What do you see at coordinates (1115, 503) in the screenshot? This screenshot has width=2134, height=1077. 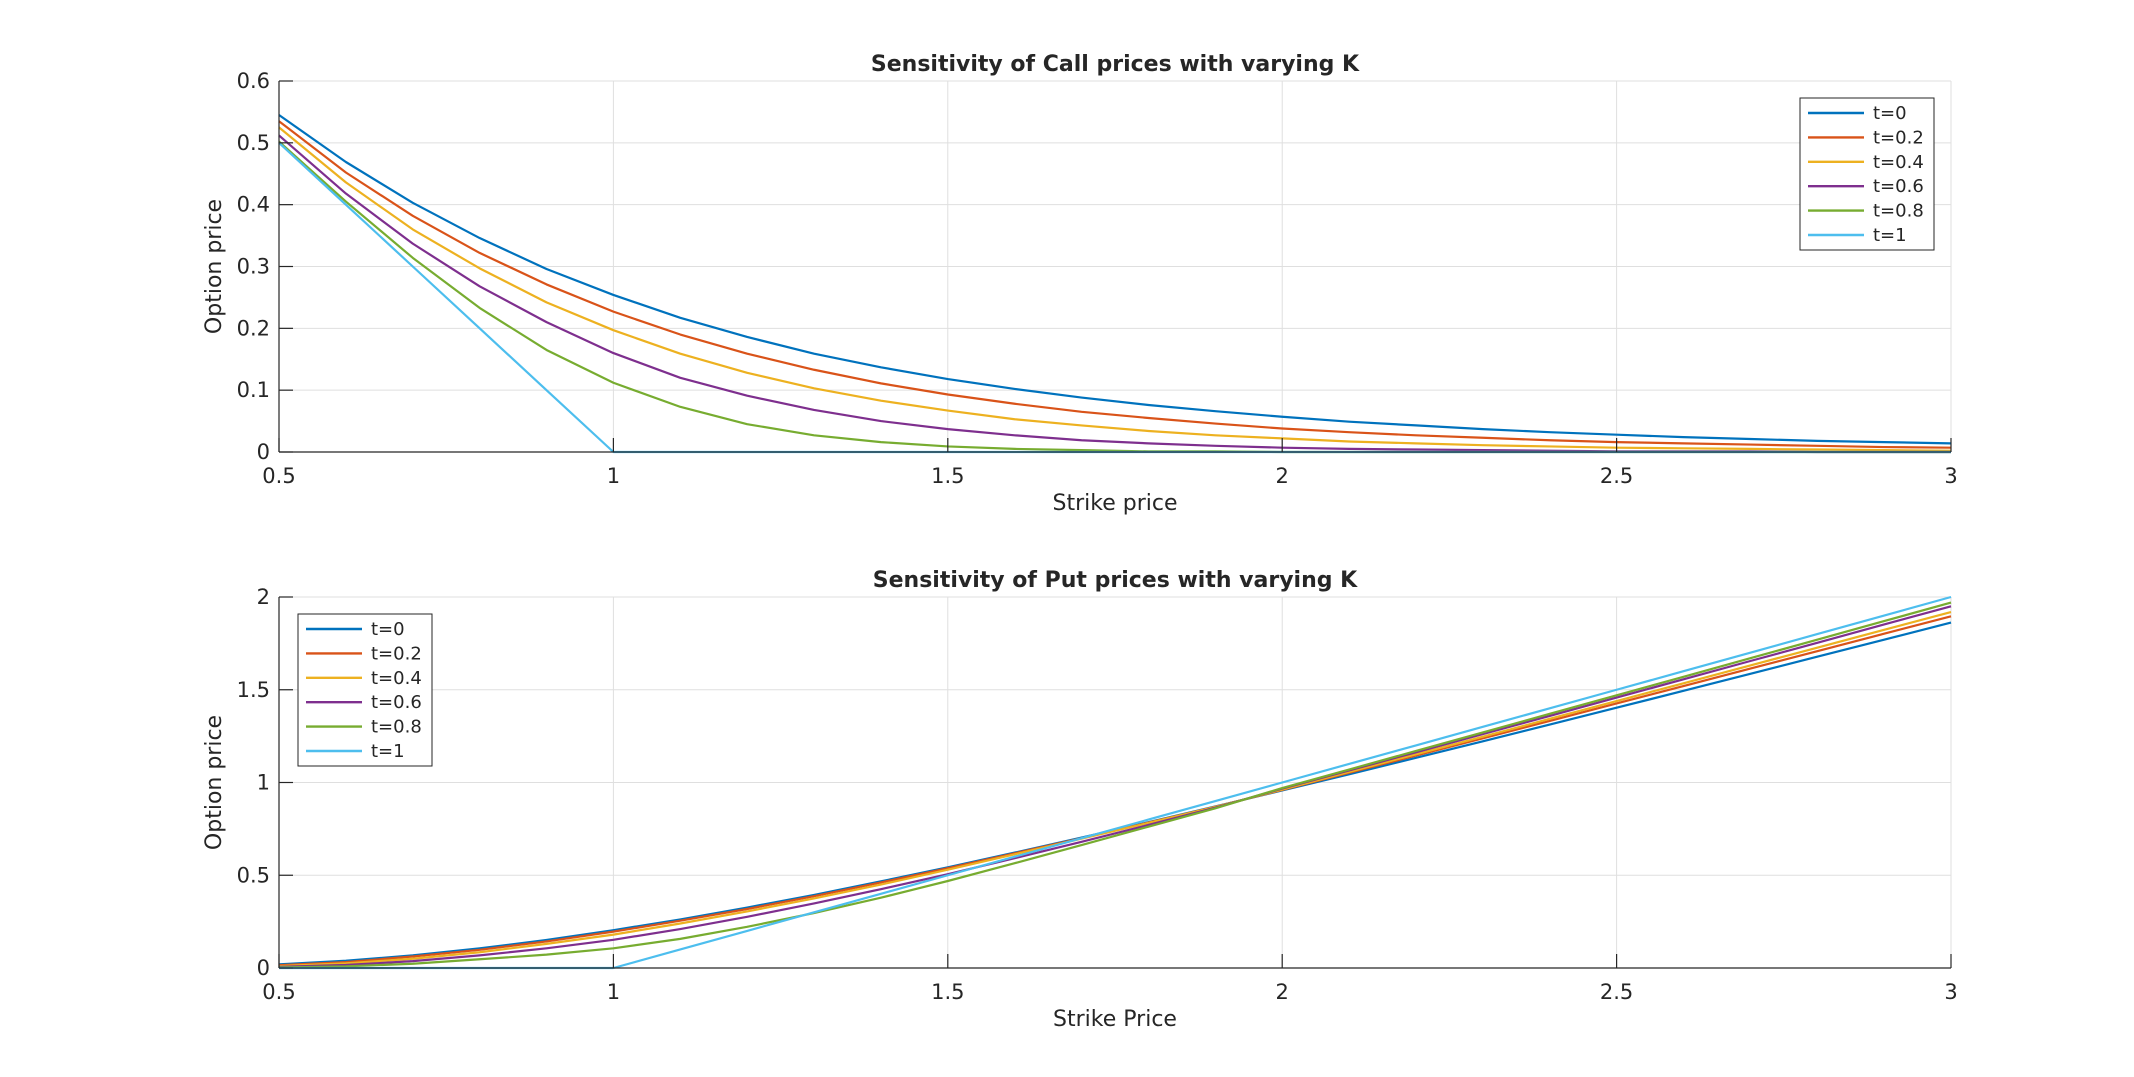 I see `x-axis-label: Strike price` at bounding box center [1115, 503].